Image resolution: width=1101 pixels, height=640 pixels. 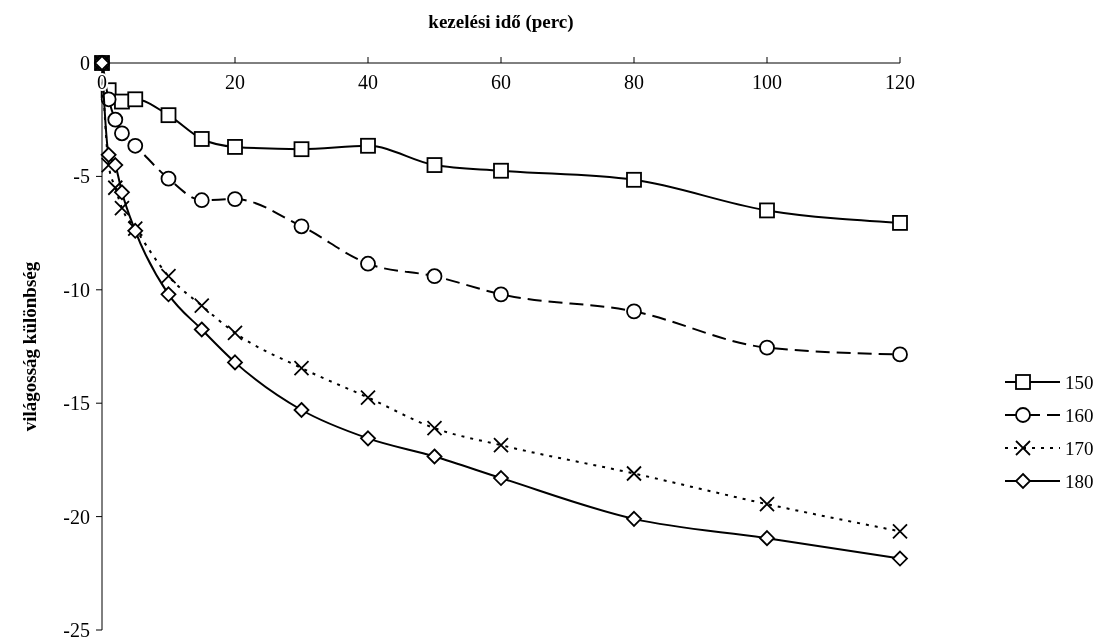 What do you see at coordinates (501, 22) in the screenshot?
I see `x-axis-title: kezelési idő (perc)` at bounding box center [501, 22].